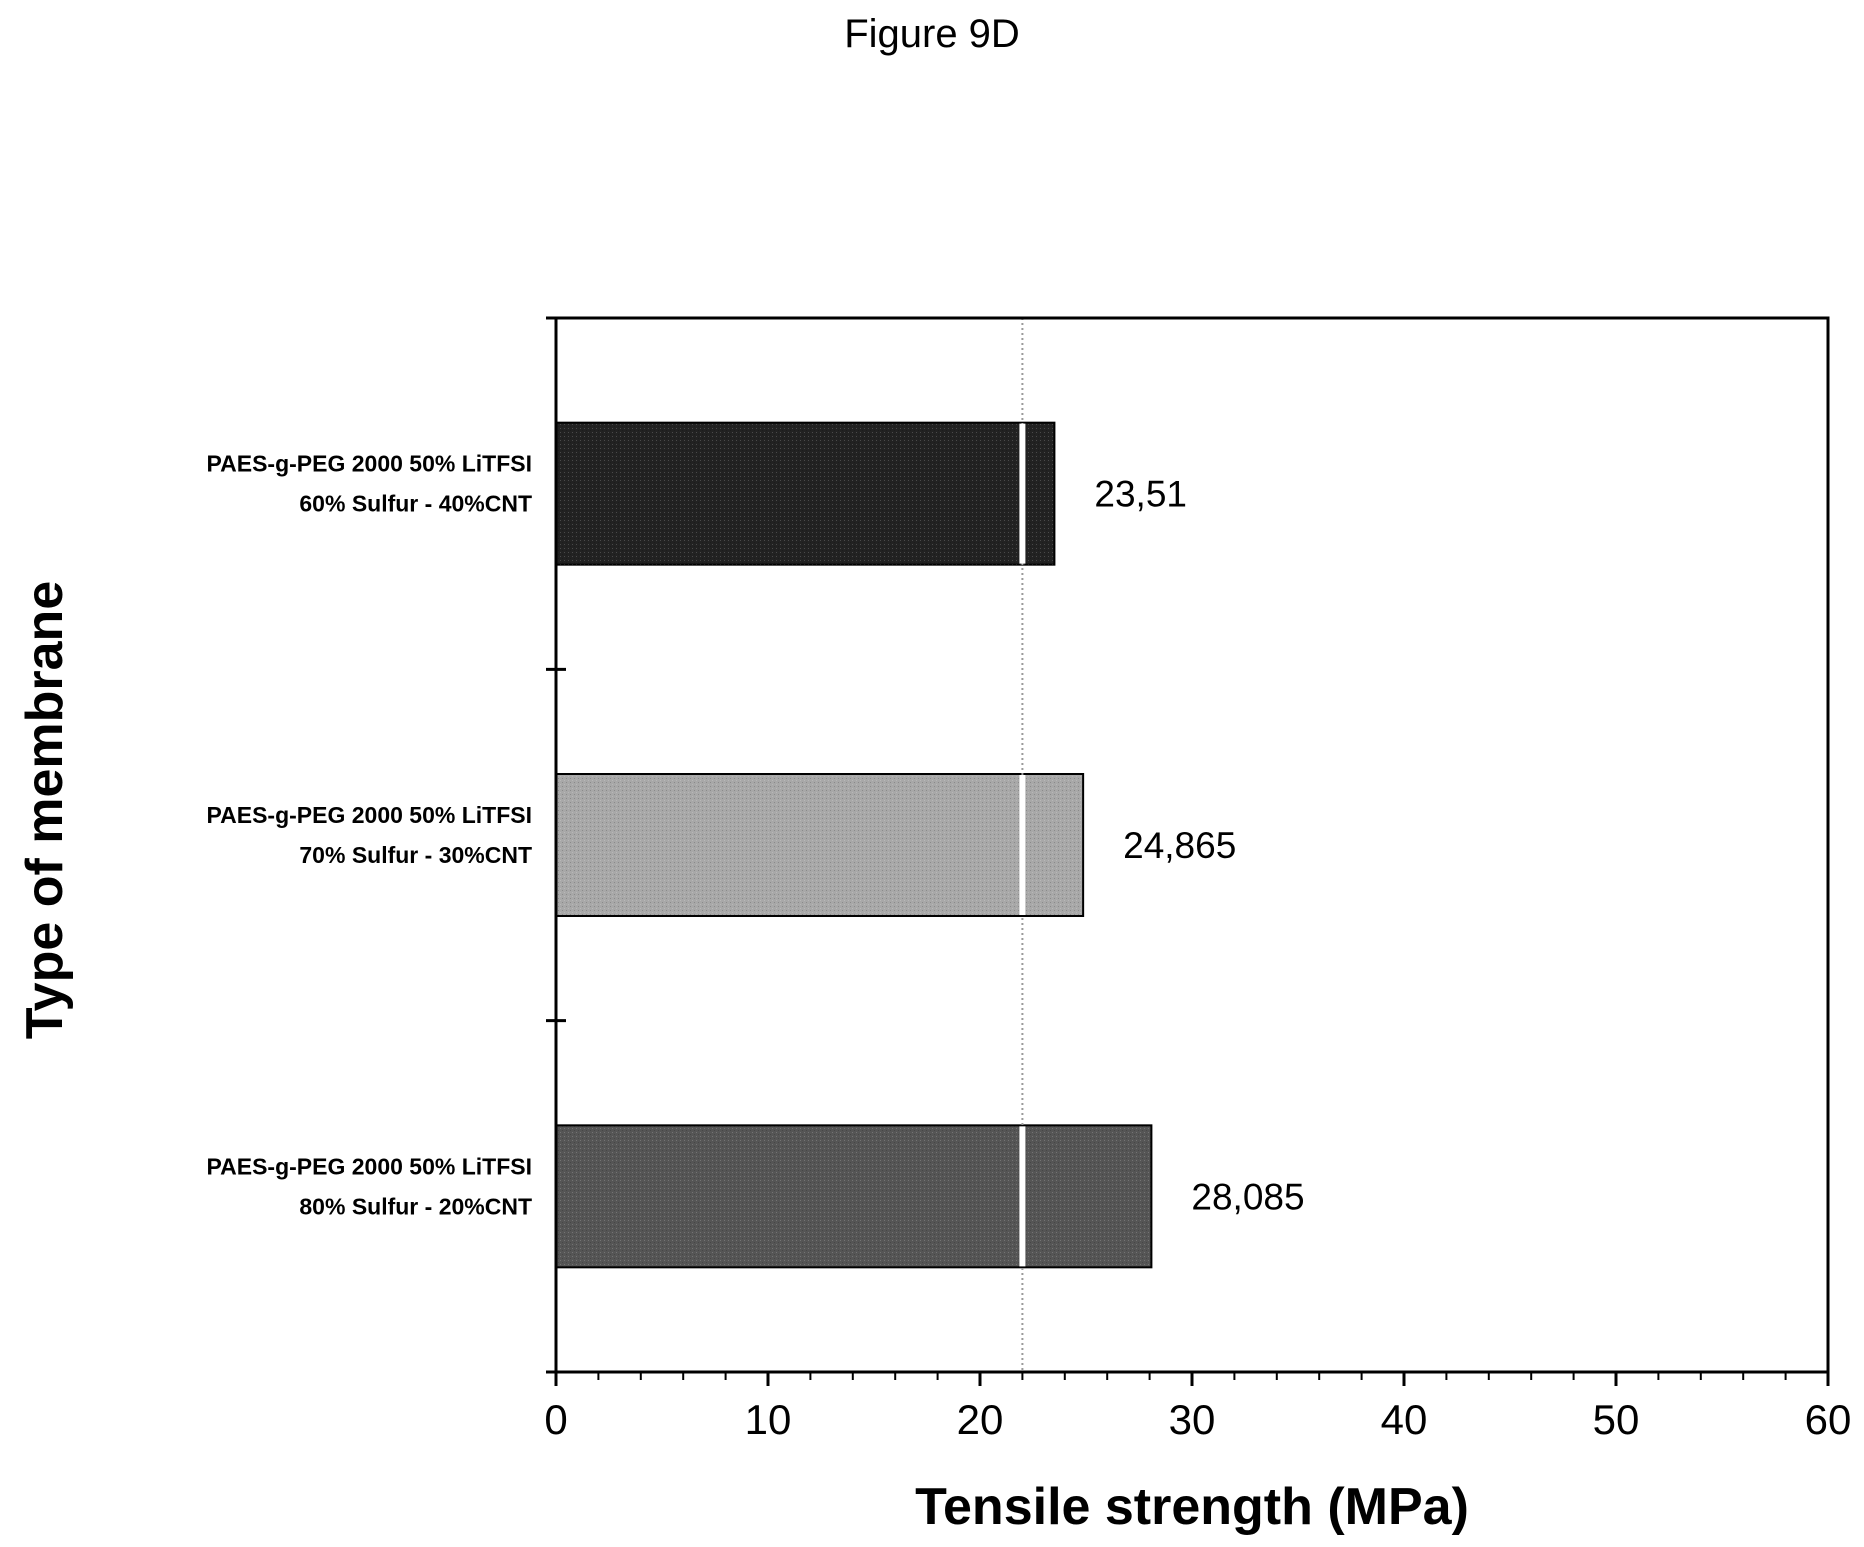 The height and width of the screenshot is (1547, 1864). What do you see at coordinates (1179, 845) in the screenshot?
I see `data-label: 24,865` at bounding box center [1179, 845].